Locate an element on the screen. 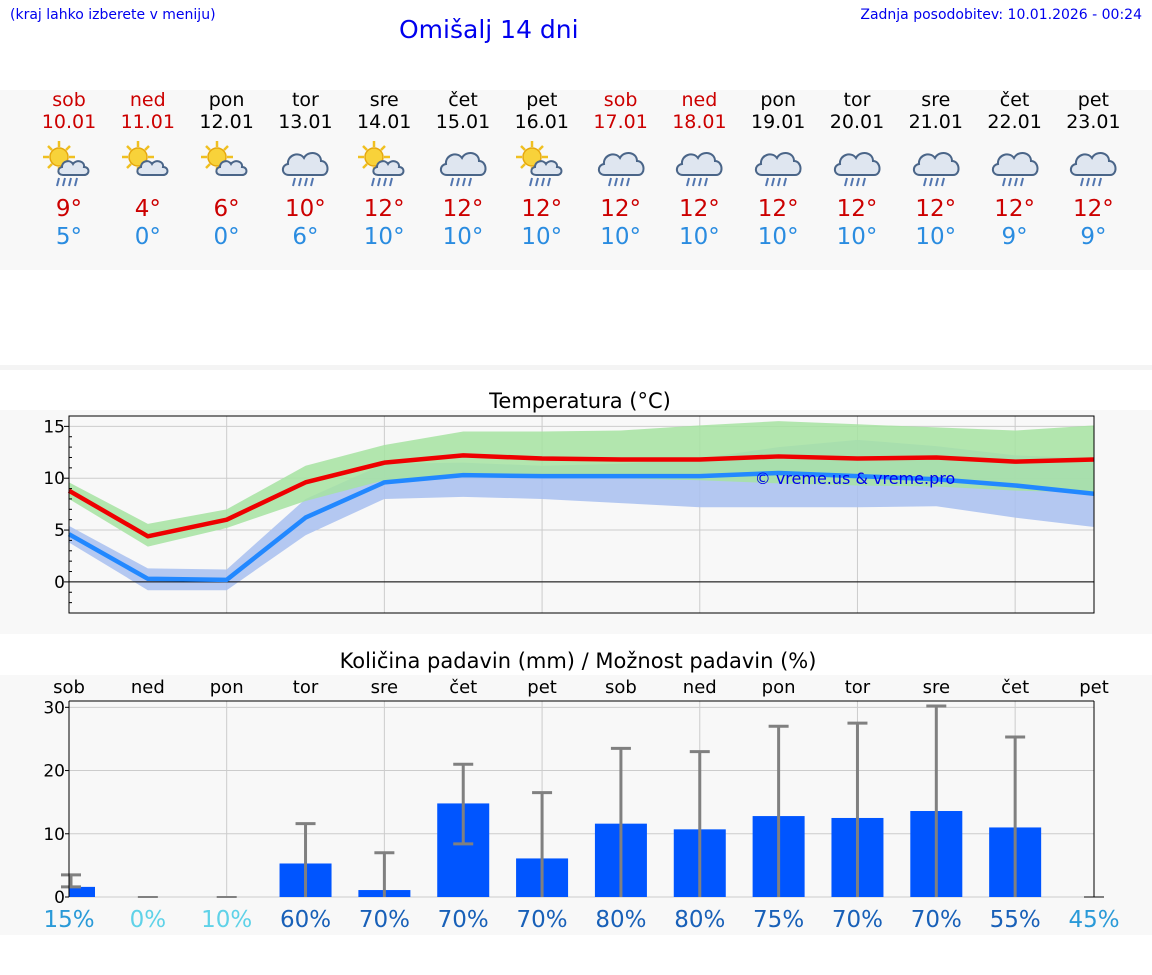  day-date: 14.01 is located at coordinates (384, 122).